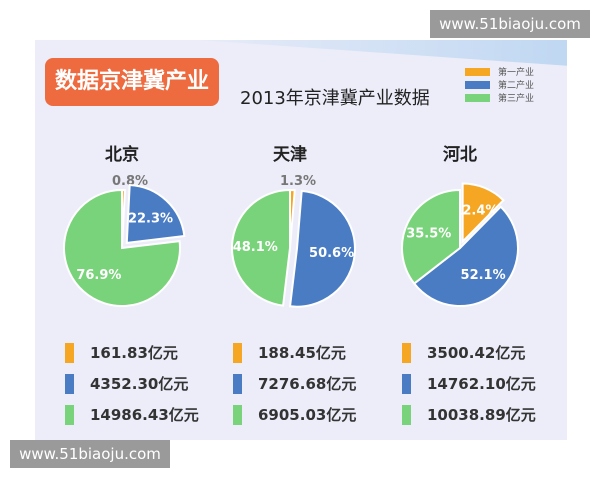 This screenshot has width=600, height=480. What do you see at coordinates (307, 384) in the screenshot?
I see `value-text: 7276.68亿元` at bounding box center [307, 384].